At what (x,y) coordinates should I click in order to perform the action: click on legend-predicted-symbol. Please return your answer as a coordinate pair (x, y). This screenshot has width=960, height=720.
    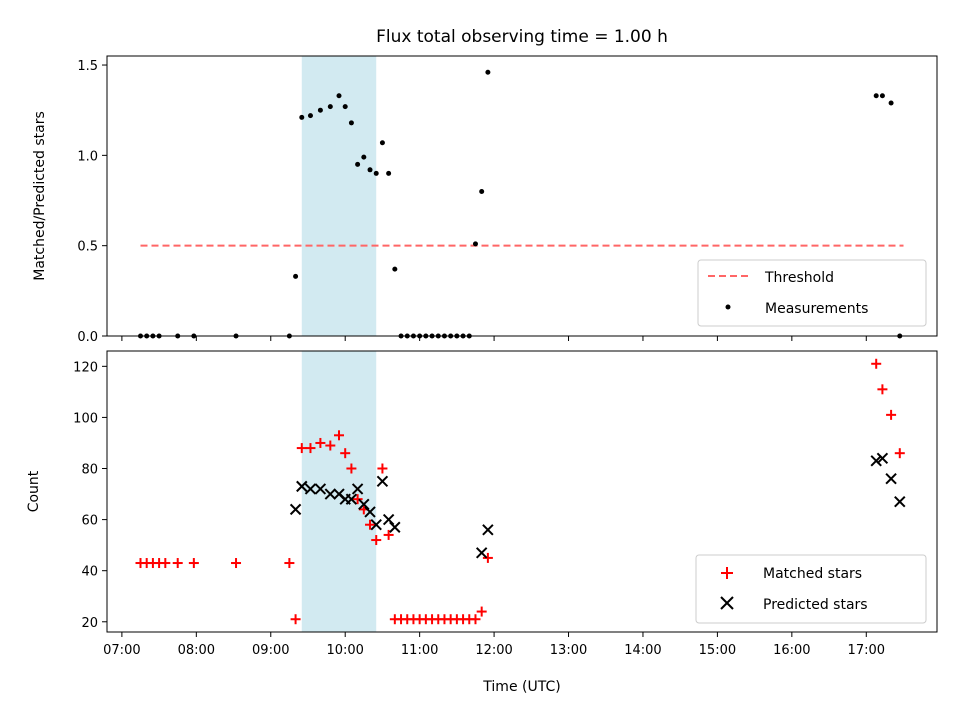
    Looking at the image, I should click on (727, 603).